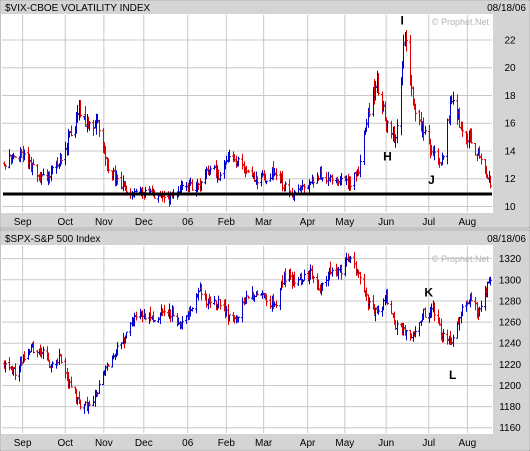 The height and width of the screenshot is (451, 530). What do you see at coordinates (510, 259) in the screenshot?
I see `spx-y-tick-label: 1320` at bounding box center [510, 259].